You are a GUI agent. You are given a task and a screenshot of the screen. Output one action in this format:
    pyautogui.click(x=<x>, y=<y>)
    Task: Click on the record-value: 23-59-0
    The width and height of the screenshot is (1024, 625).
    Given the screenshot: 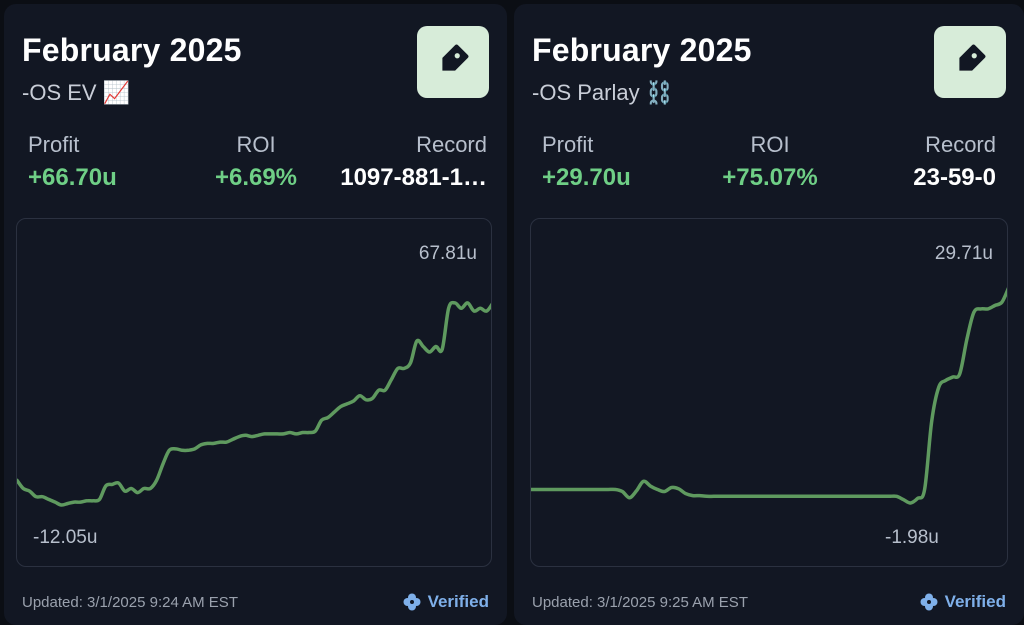 What is the action you would take?
    pyautogui.click(x=954, y=177)
    